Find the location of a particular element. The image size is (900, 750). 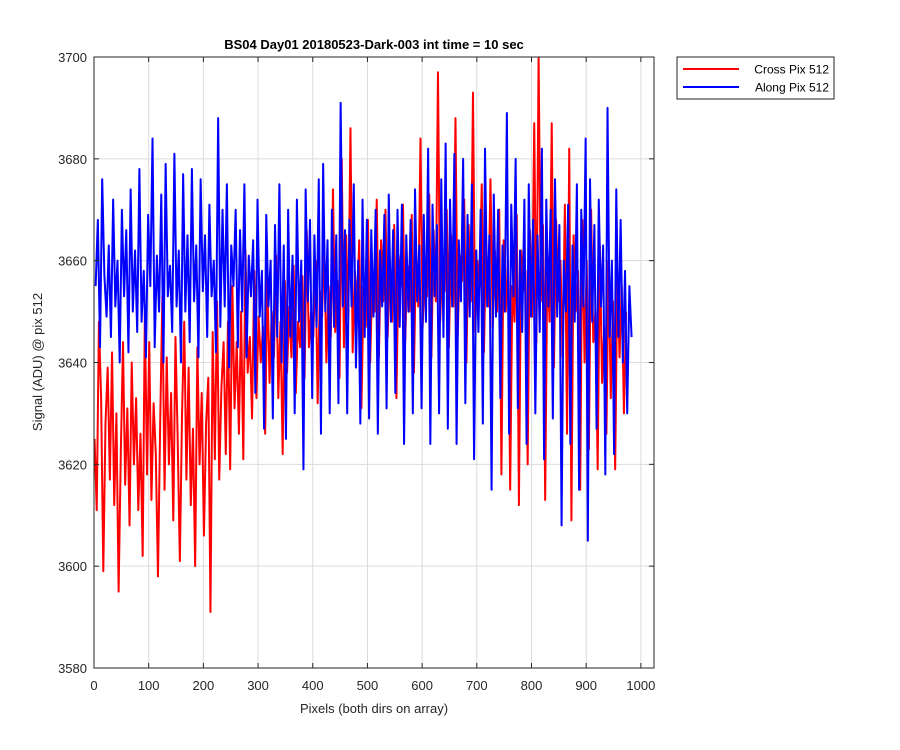

x-tick-label: 700 is located at coordinates (477, 685).